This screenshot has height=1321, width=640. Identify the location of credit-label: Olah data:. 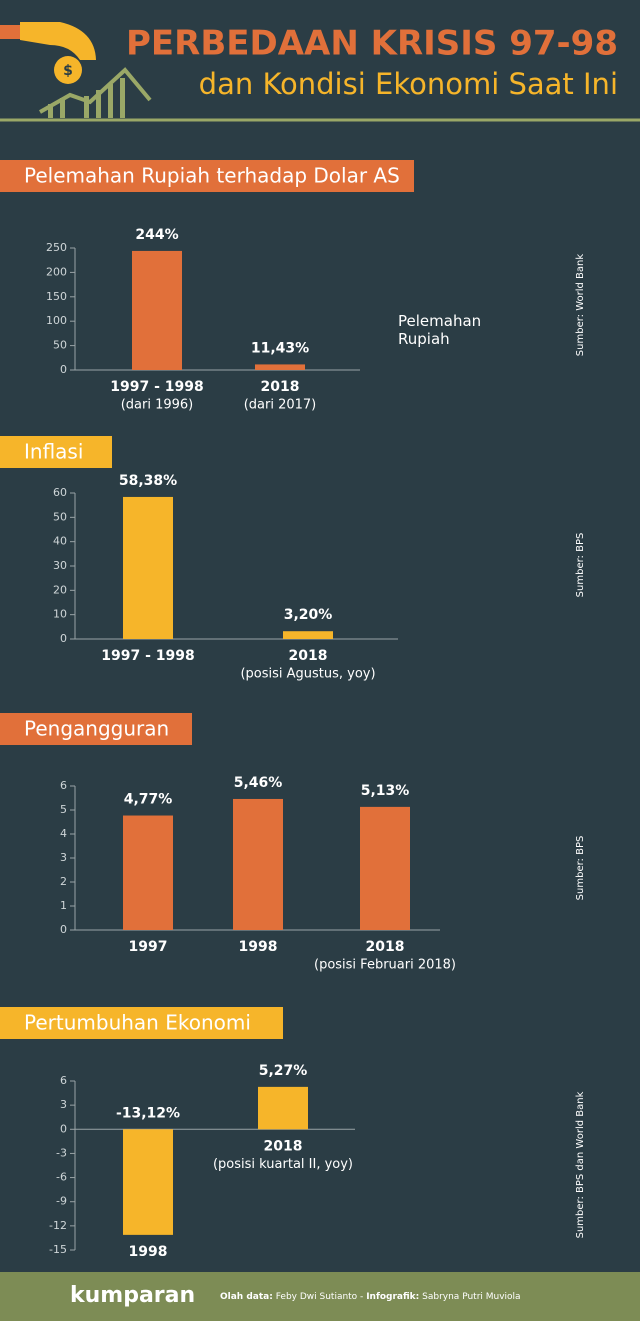
(246, 1297).